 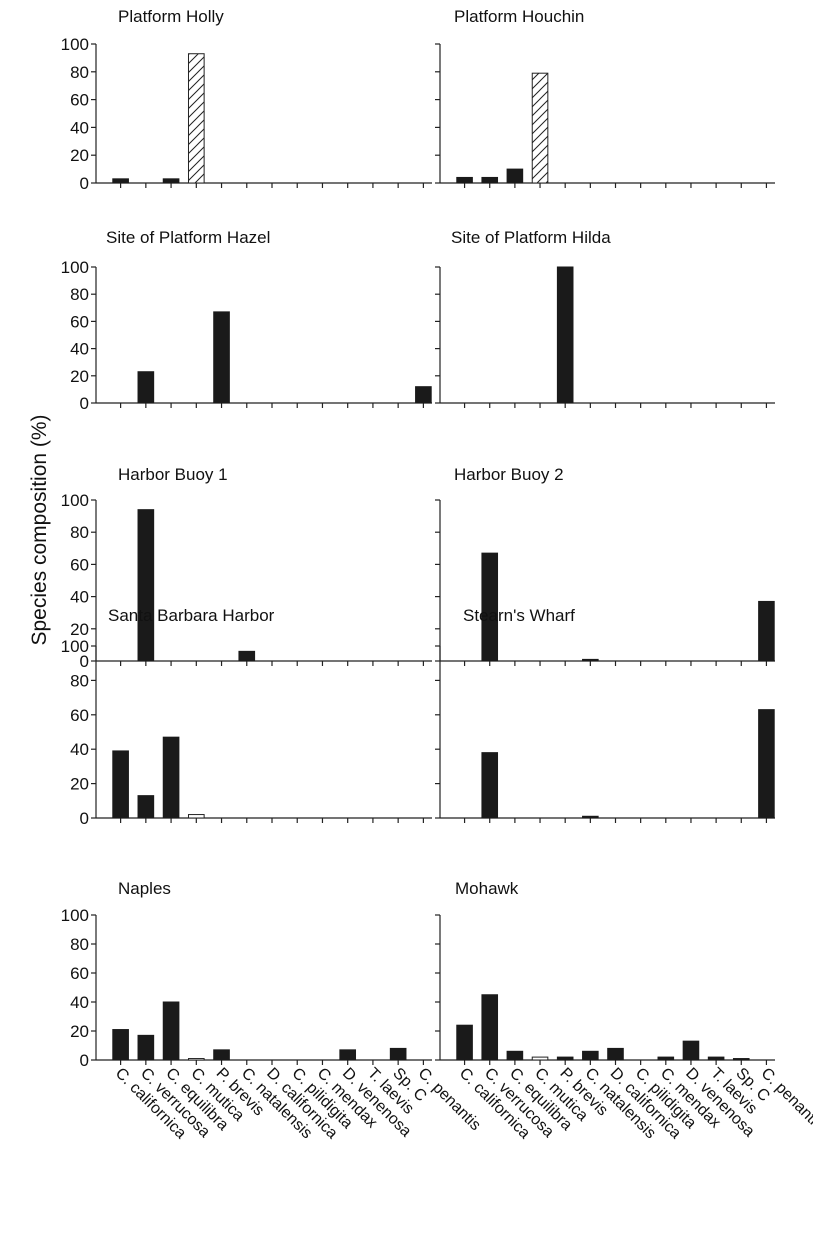 What do you see at coordinates (144, 888) in the screenshot?
I see `panel-title: Naples` at bounding box center [144, 888].